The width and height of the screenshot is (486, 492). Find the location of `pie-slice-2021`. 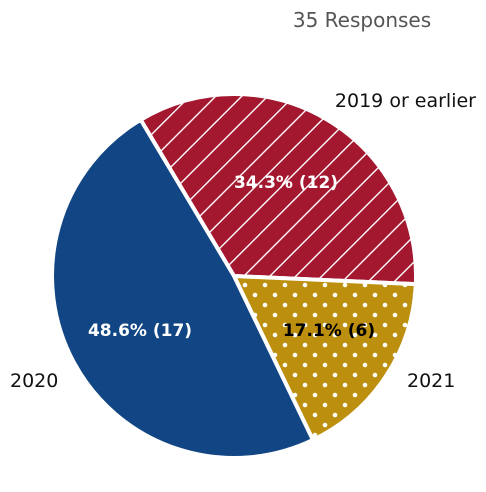

pie-slice-2021 is located at coordinates (325, 358).